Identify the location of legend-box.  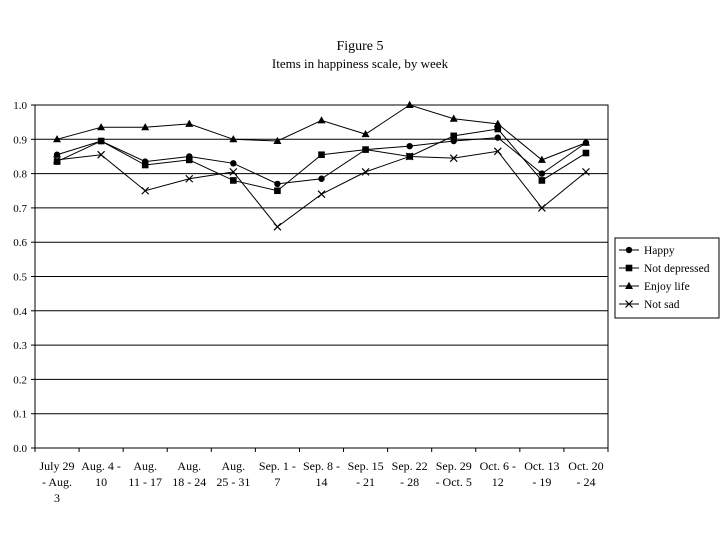
(667, 278).